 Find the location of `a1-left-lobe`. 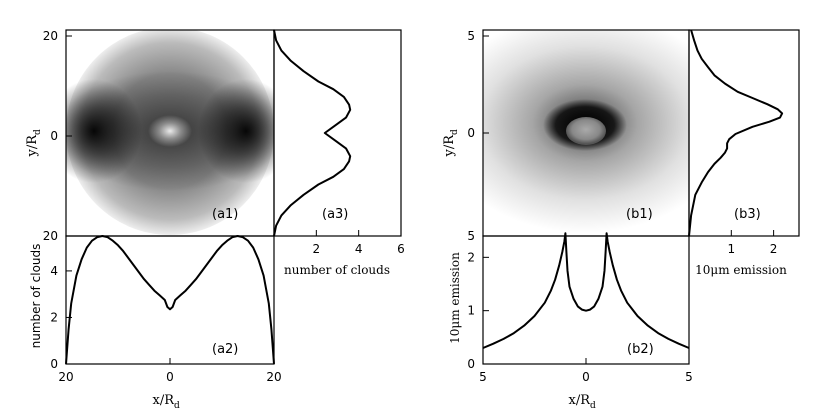

a1-left-lobe is located at coordinates (104, 131).